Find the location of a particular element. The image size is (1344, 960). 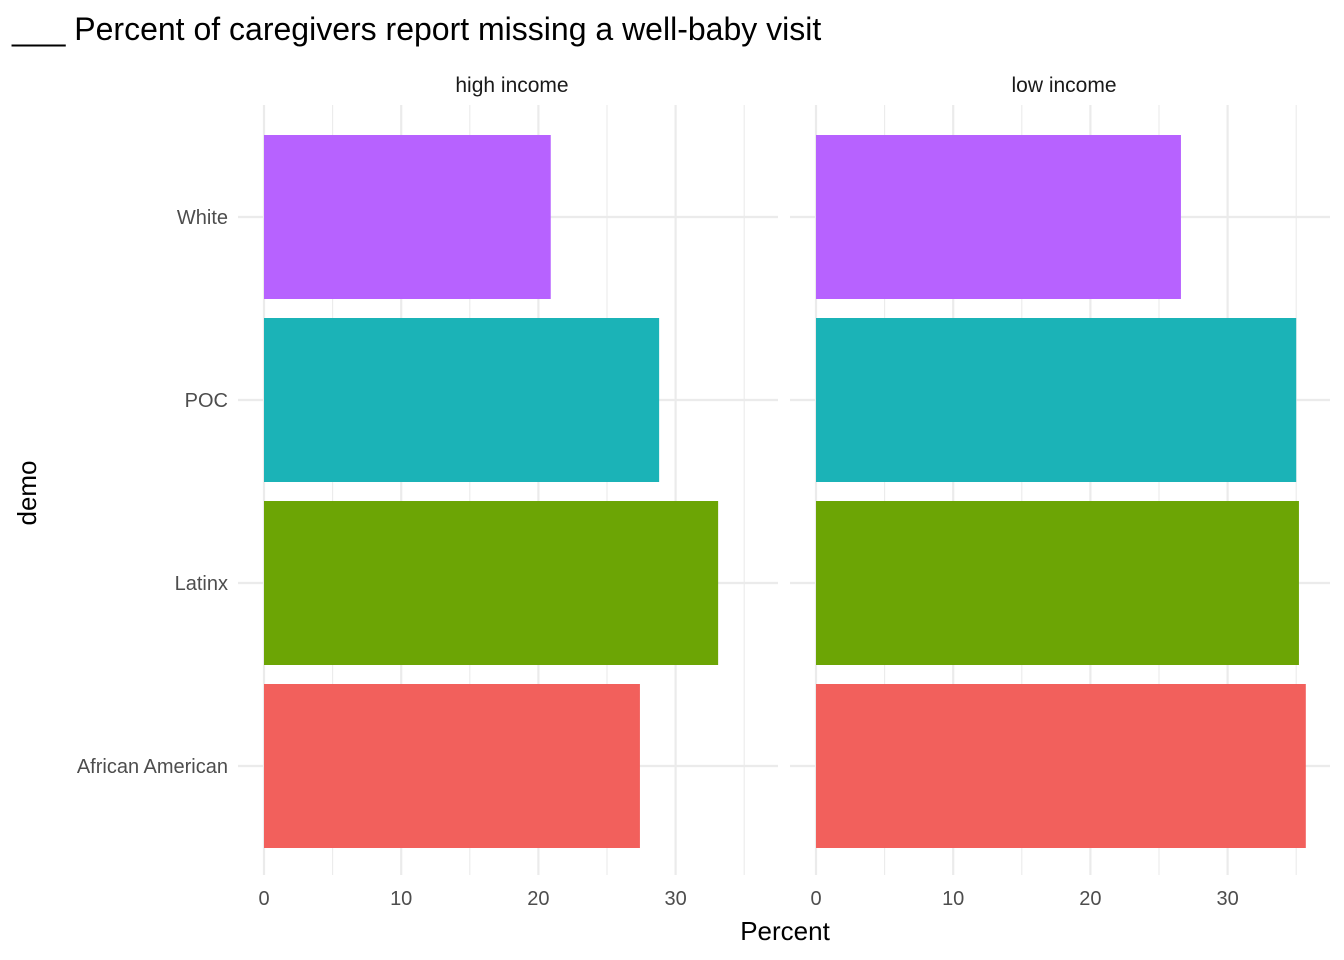

y-tick-label: White is located at coordinates (202, 218).